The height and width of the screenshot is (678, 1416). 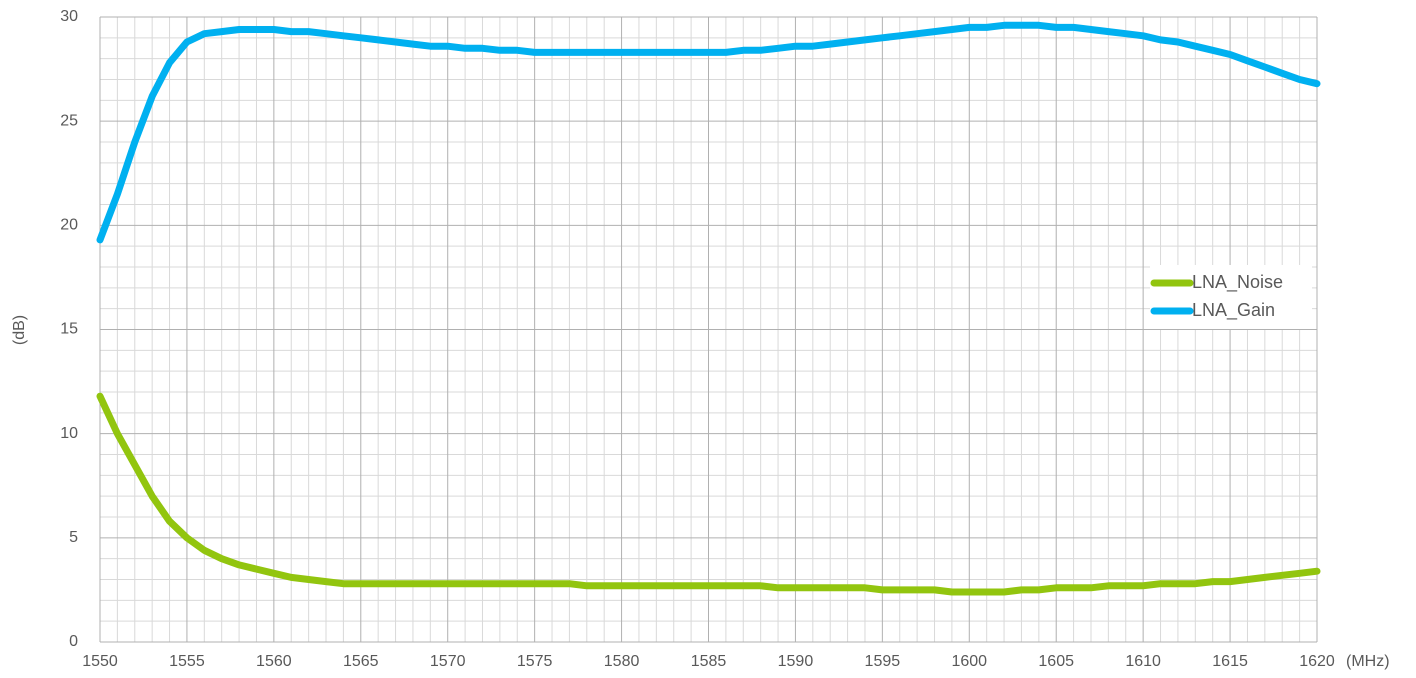 I want to click on x-tick-label: 1585, so click(x=709, y=661).